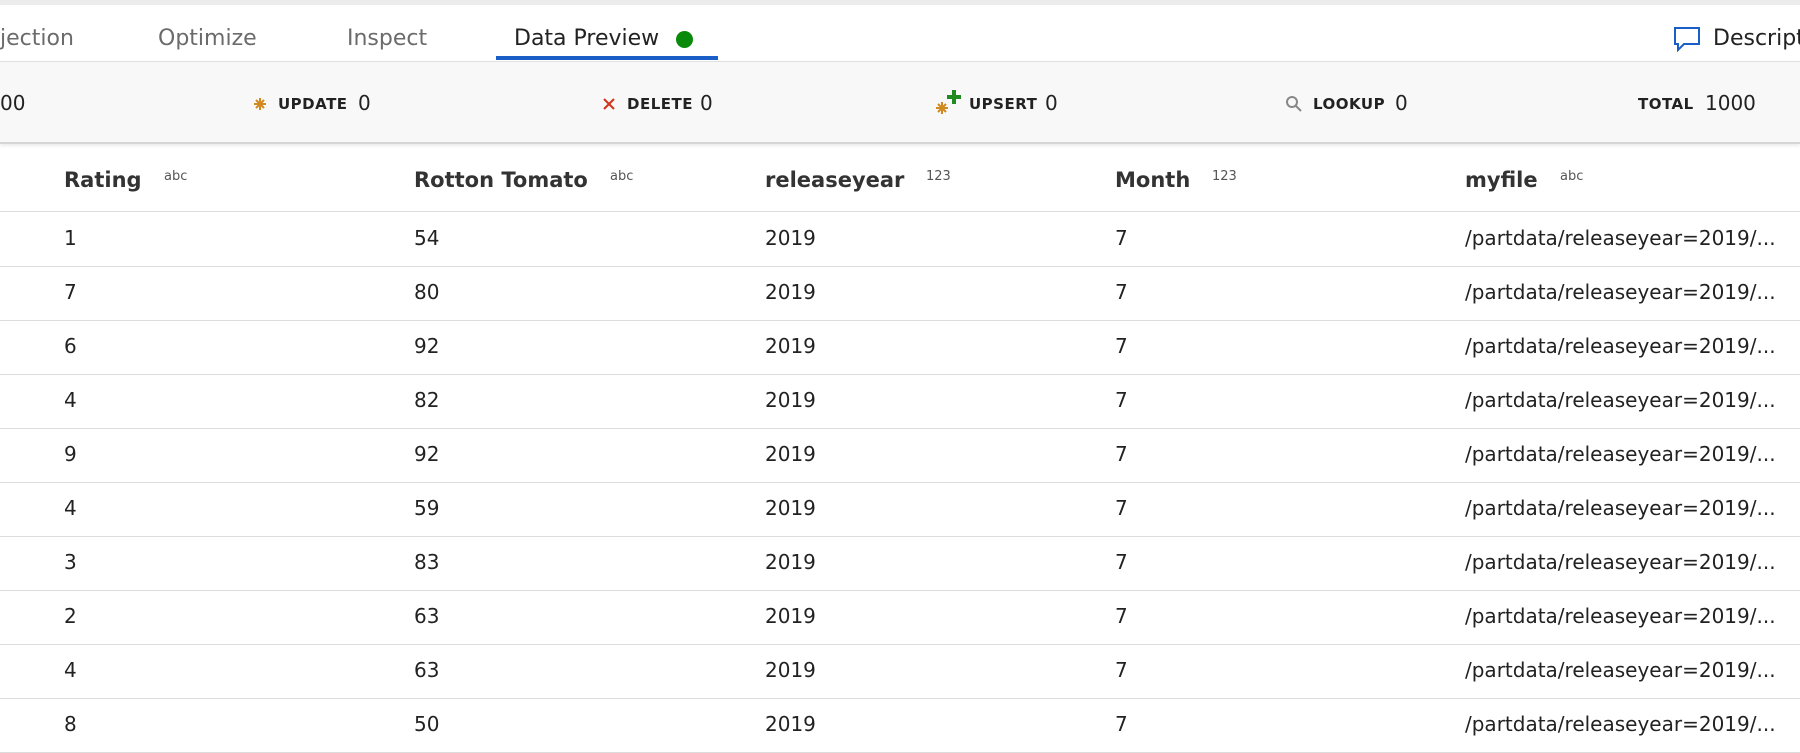  I want to click on tab: Inspect, so click(387, 38).